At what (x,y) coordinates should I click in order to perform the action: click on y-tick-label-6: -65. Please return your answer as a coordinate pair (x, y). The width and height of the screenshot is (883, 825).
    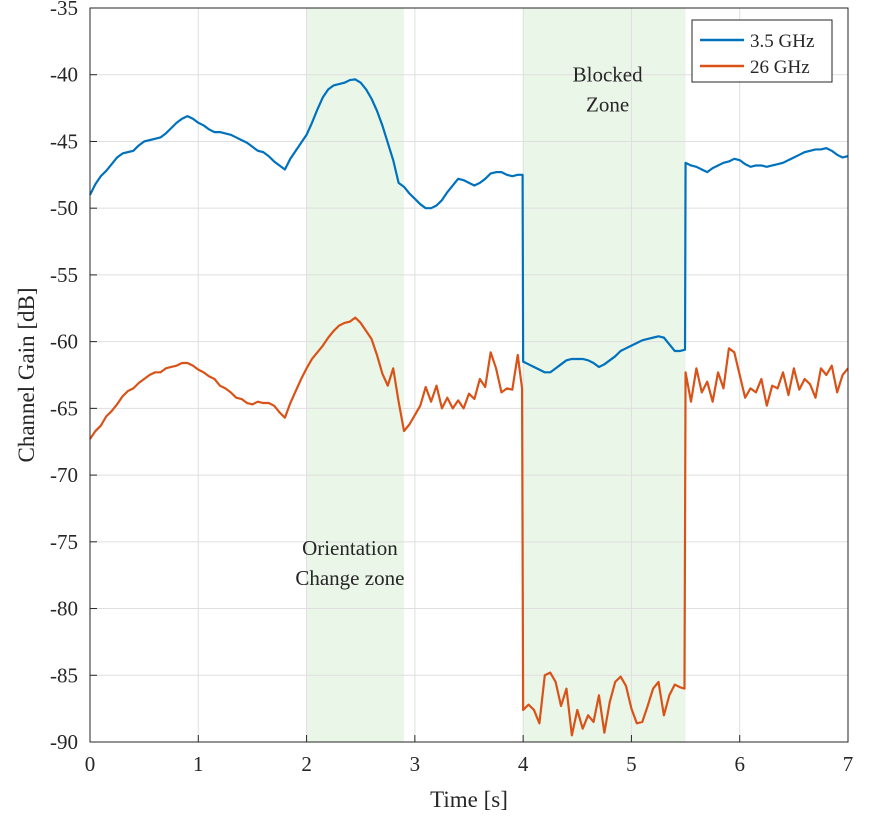
    Looking at the image, I should click on (64, 408).